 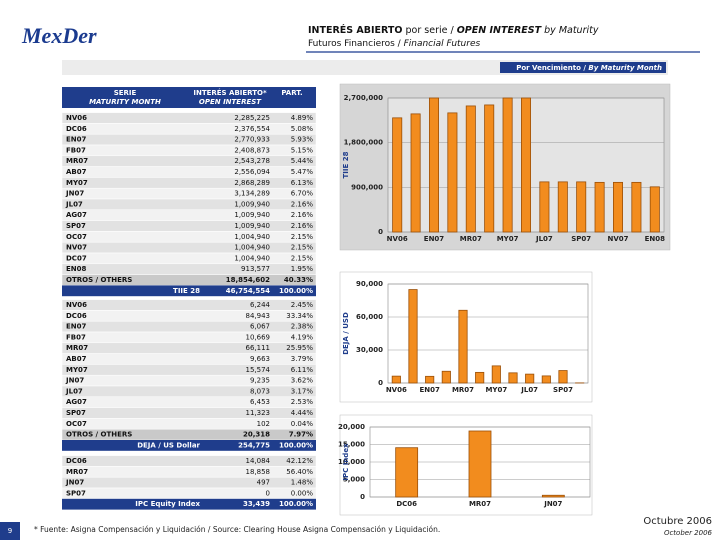 What do you see at coordinates (260, 402) in the screenshot?
I see `row-value: 6,453` at bounding box center [260, 402].